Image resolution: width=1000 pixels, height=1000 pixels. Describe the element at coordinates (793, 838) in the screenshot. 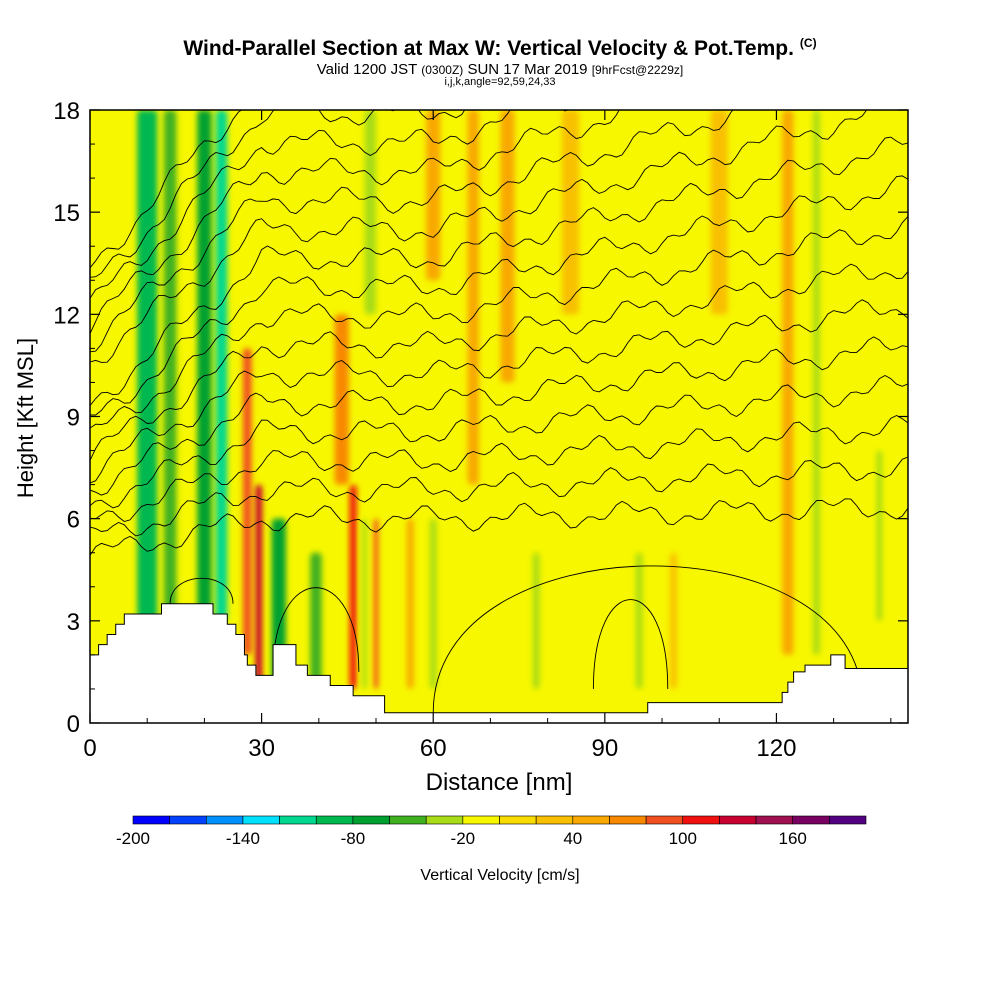

I see `colorbar-tick-label: 160` at that location.